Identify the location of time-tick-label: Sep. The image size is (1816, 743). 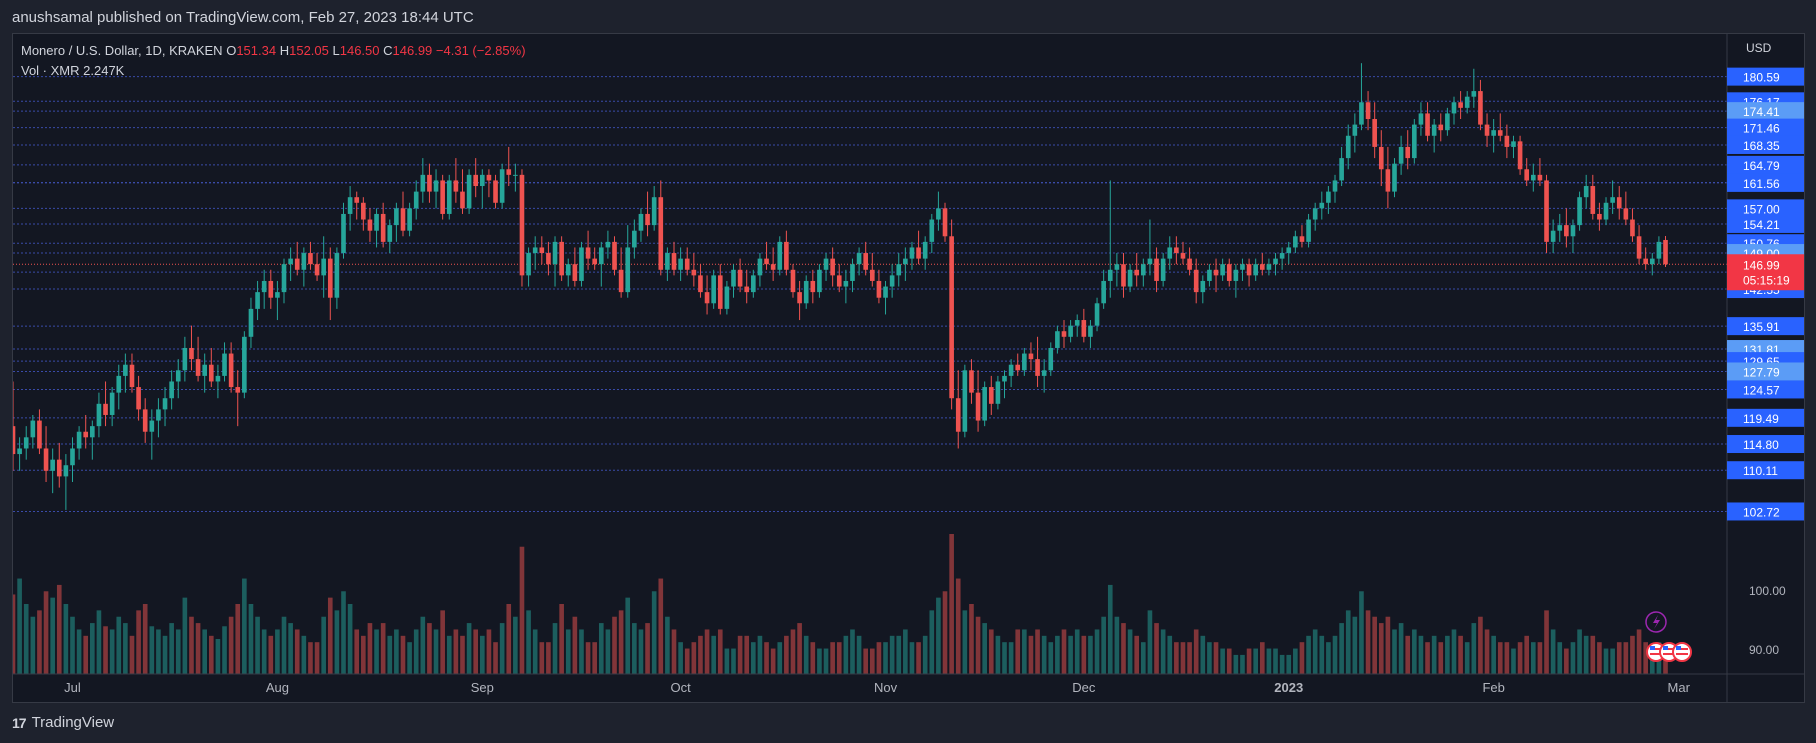
(482, 687).